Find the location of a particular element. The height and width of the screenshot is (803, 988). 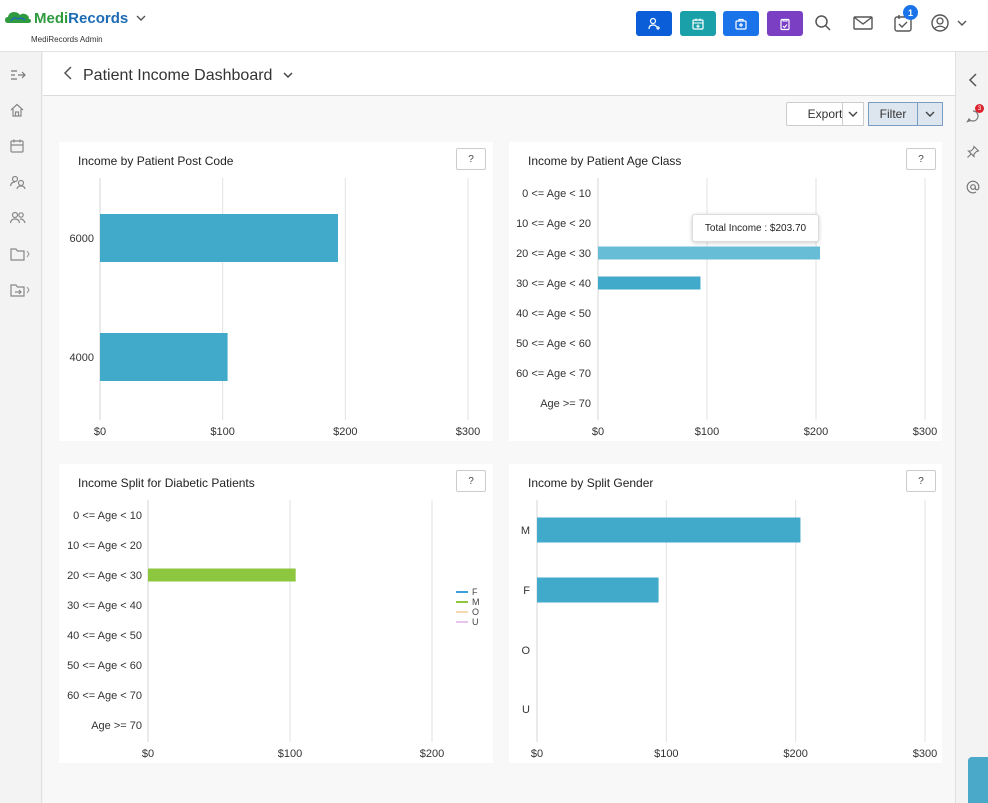

export-dropdown-toggle is located at coordinates (853, 114).